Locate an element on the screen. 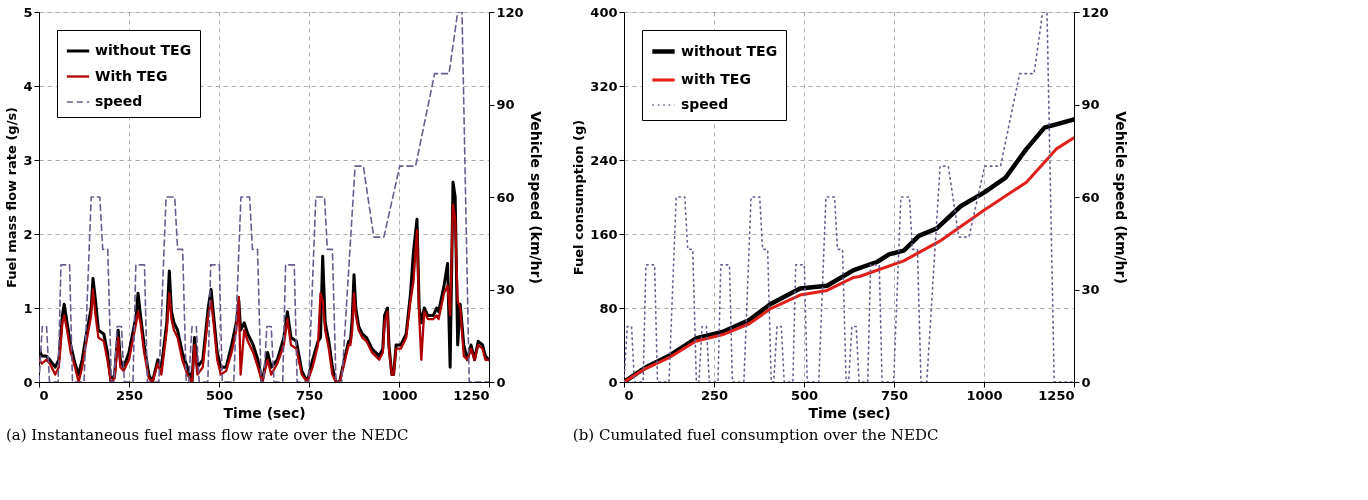 The width and height of the screenshot is (1368, 500). y-tick-label: 4 is located at coordinates (28, 86).